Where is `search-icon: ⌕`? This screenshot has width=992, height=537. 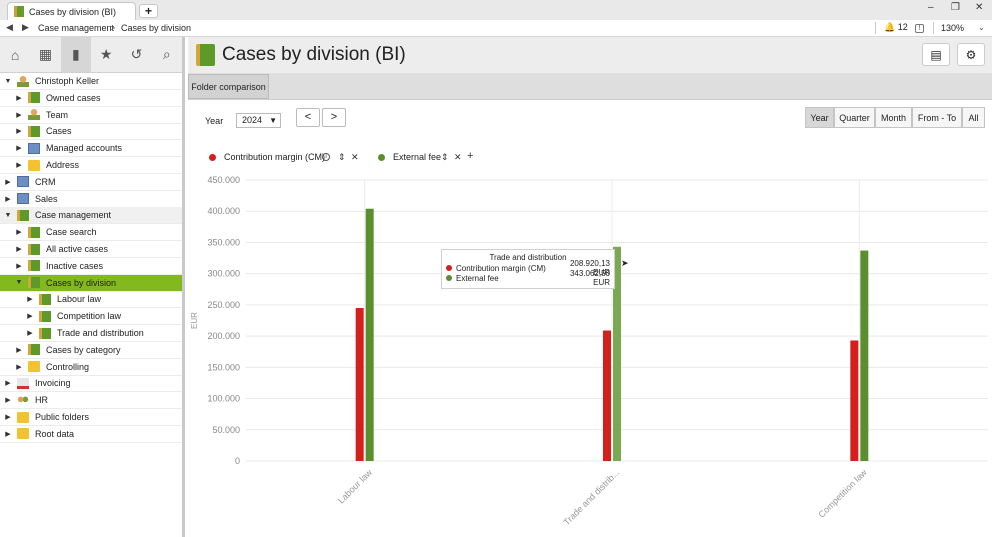 search-icon: ⌕ is located at coordinates (166, 54).